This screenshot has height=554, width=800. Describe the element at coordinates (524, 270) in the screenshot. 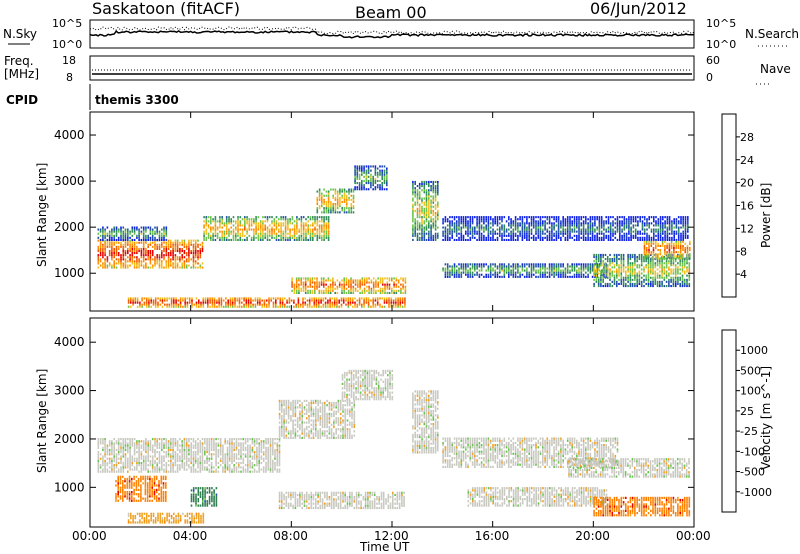

I see `power-region` at that location.